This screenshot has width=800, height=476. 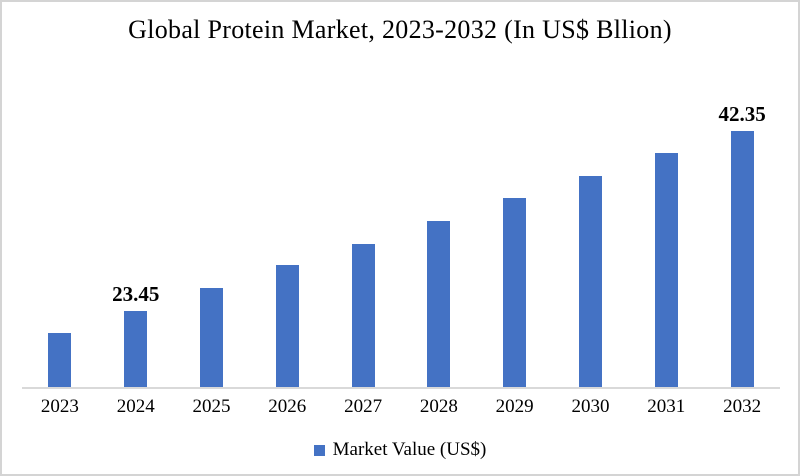 I want to click on bar-column-2032: 42.35, so click(x=742, y=244).